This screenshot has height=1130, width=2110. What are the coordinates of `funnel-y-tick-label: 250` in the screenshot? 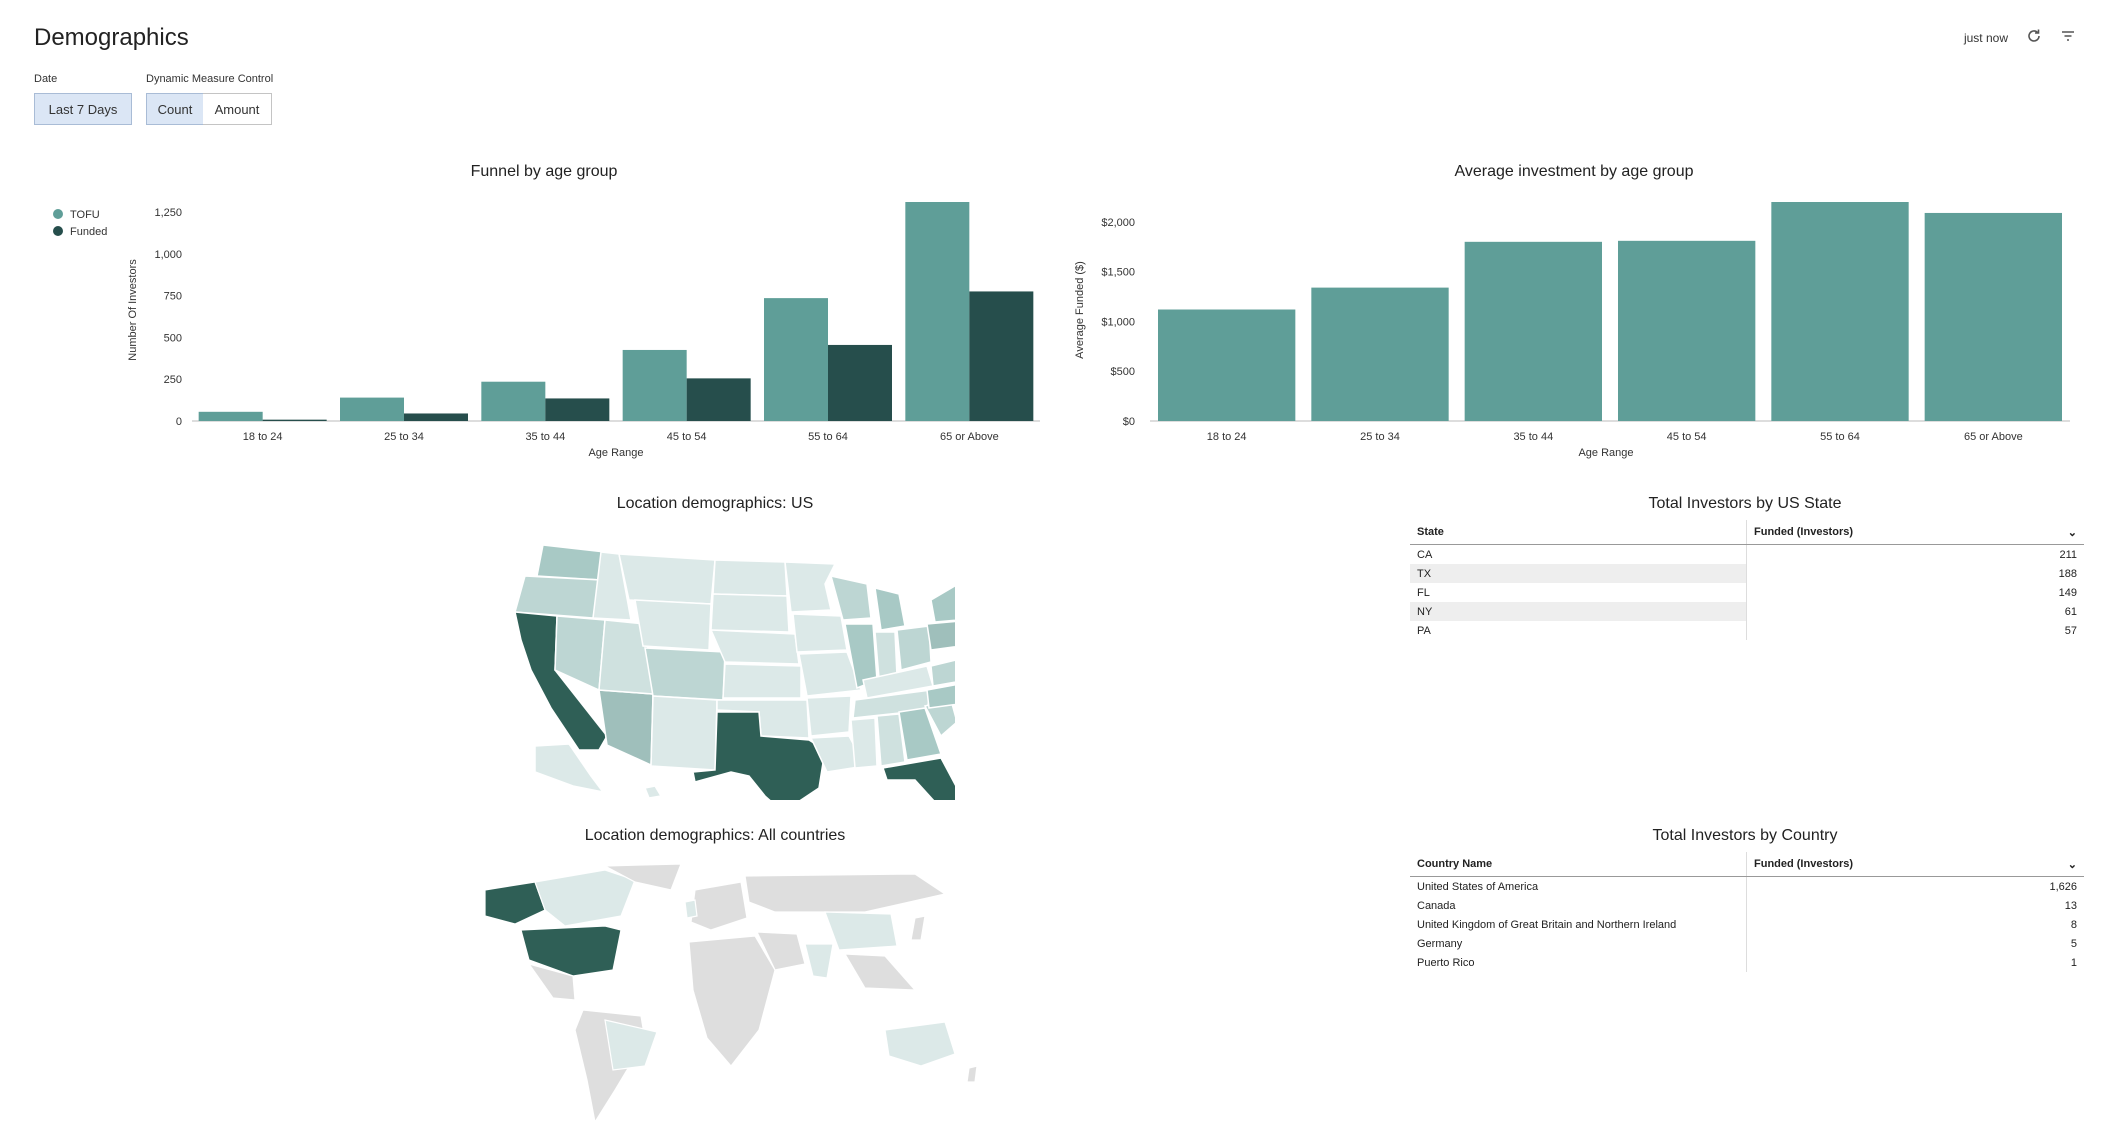 It's located at (173, 380).